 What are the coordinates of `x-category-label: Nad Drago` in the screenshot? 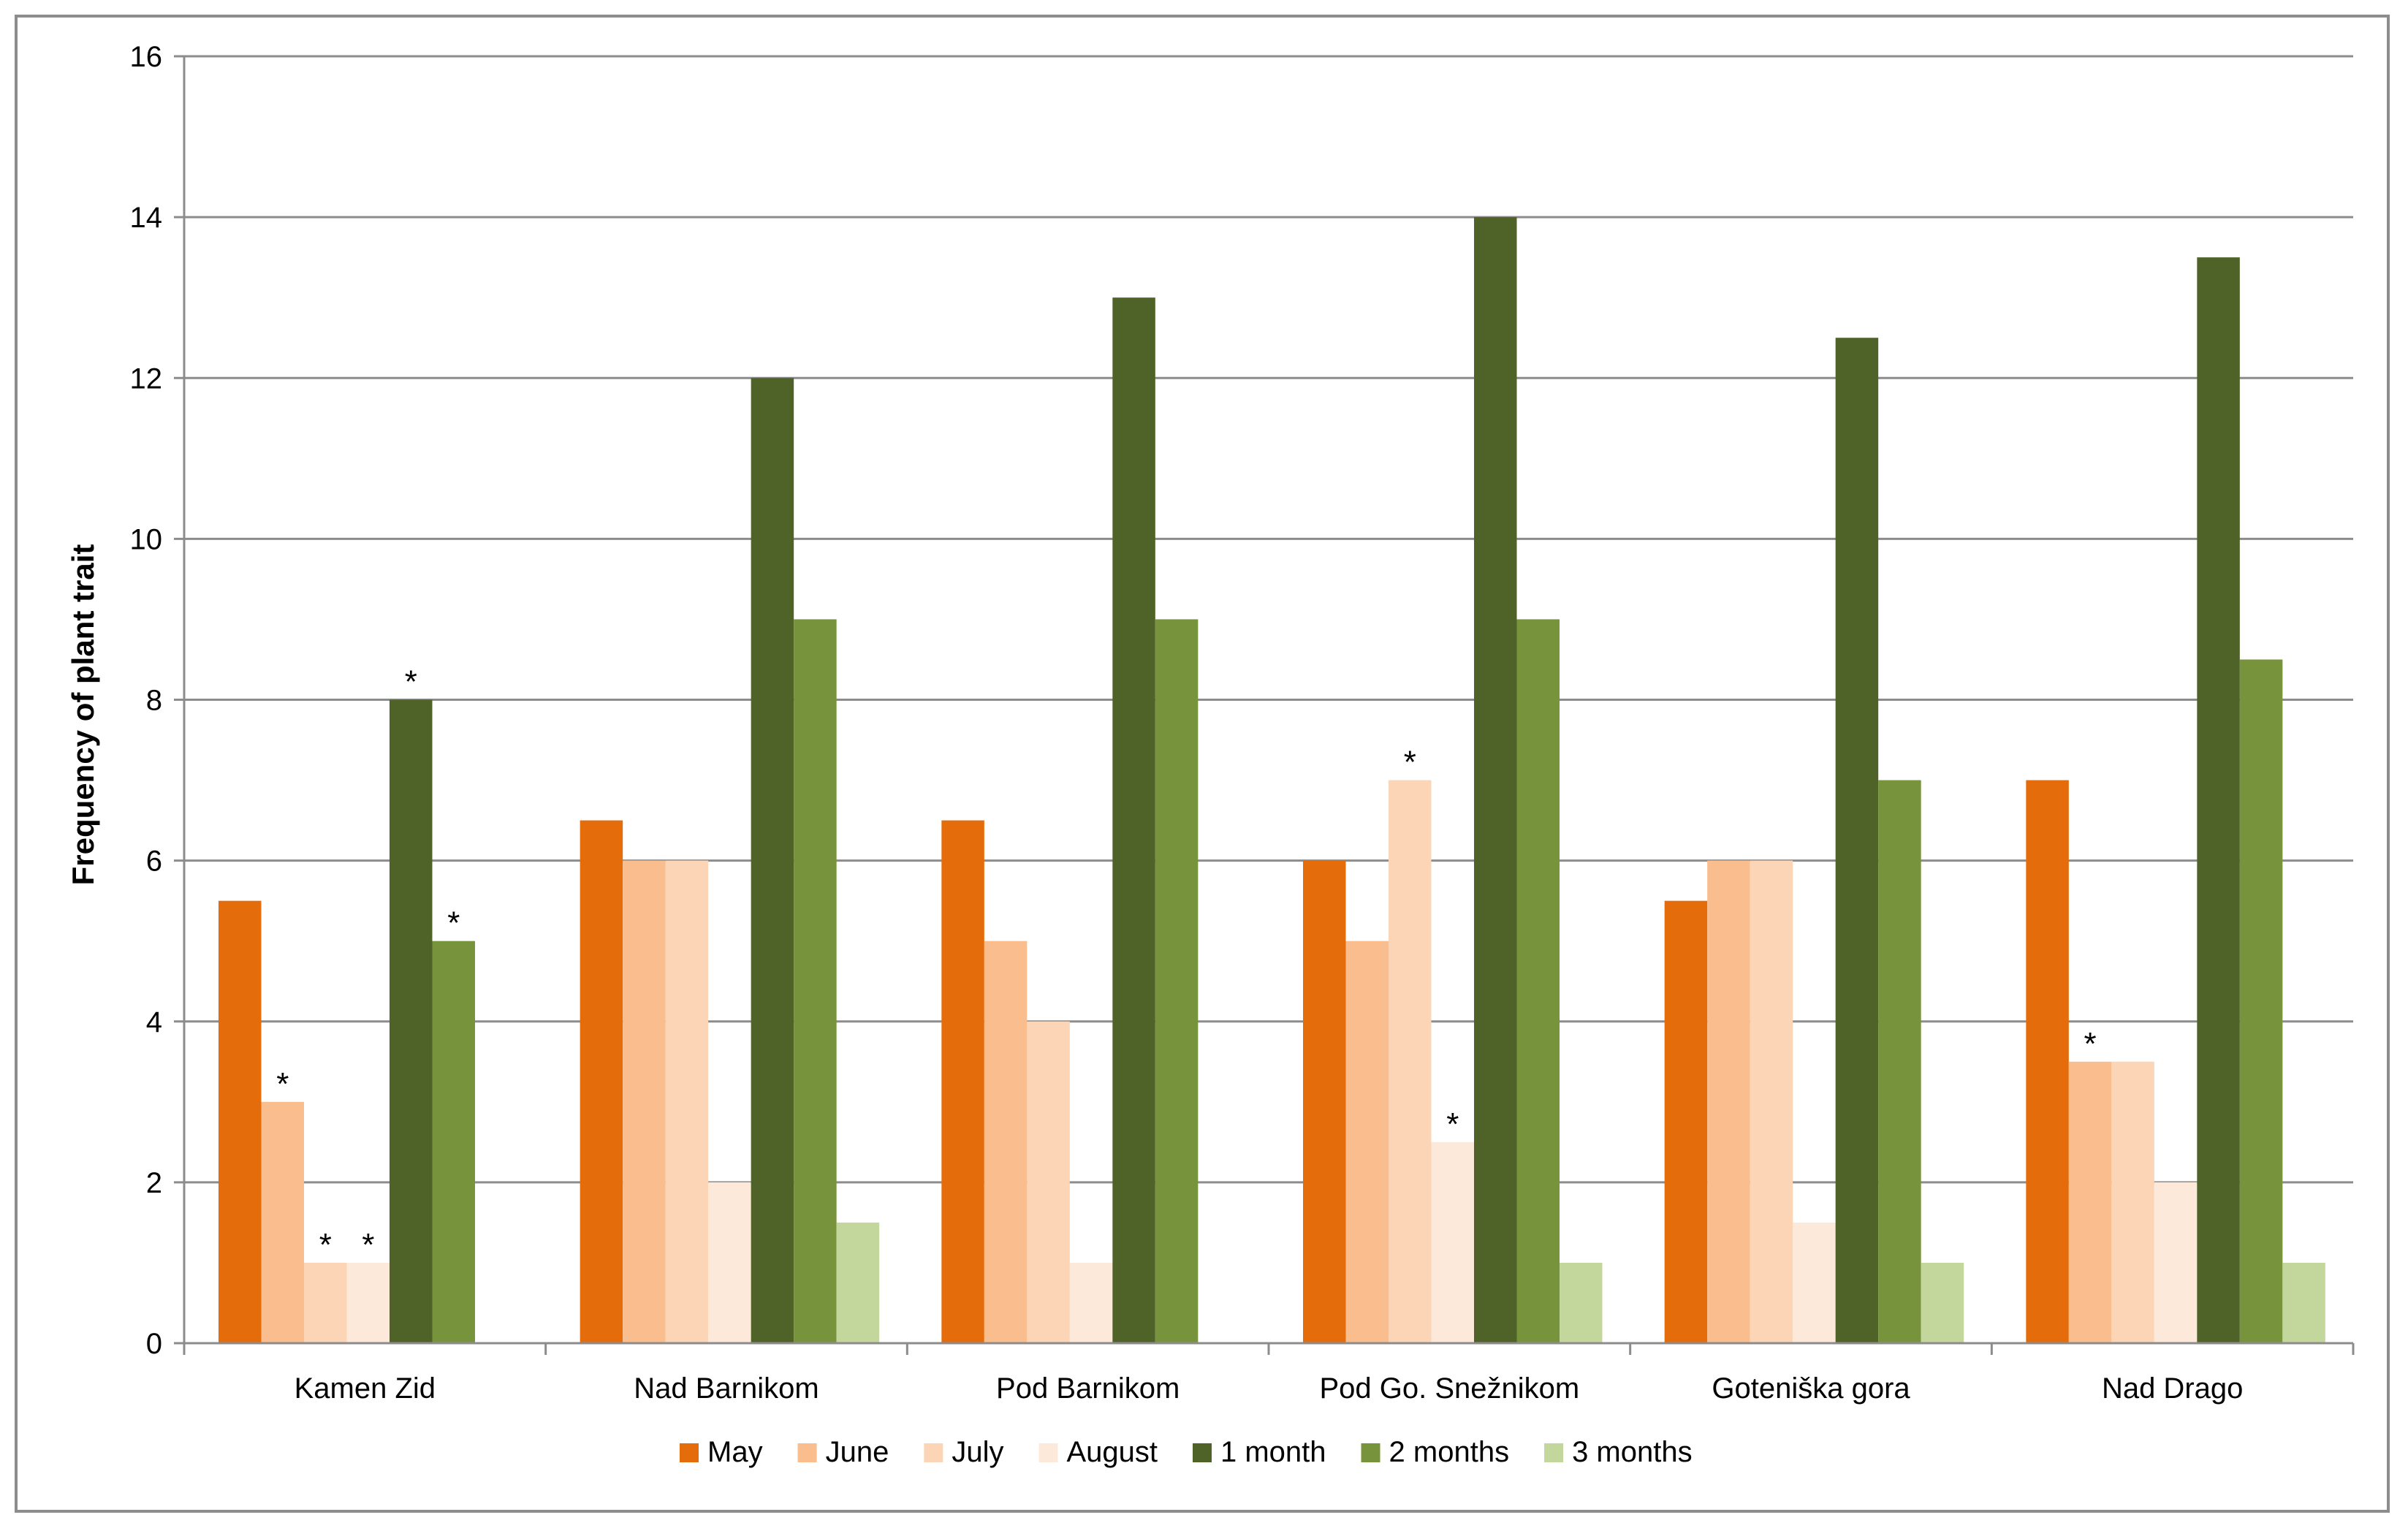 It's located at (2172, 1389).